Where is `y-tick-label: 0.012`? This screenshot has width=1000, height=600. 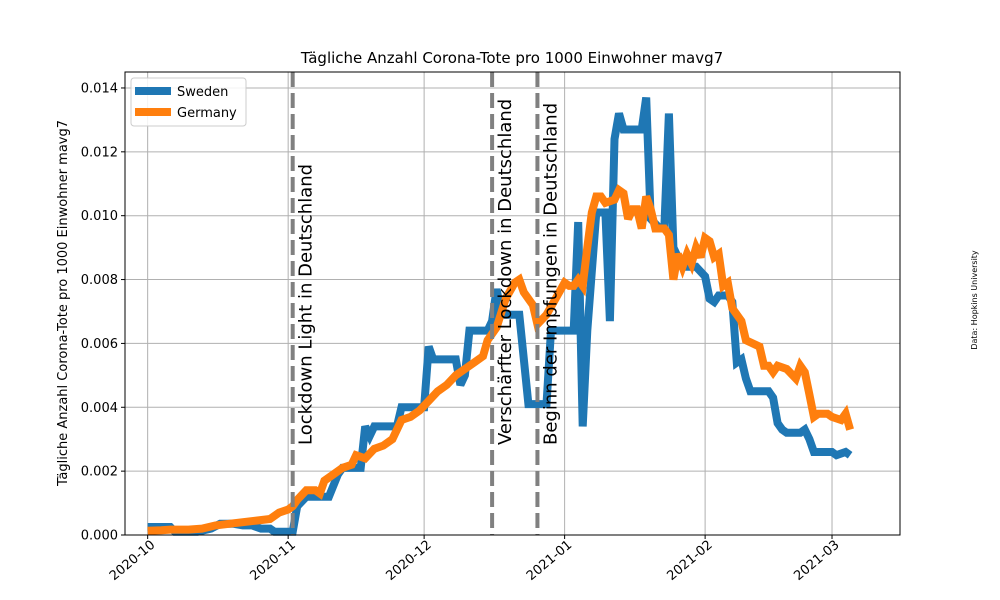 y-tick-label: 0.012 is located at coordinates (99, 152).